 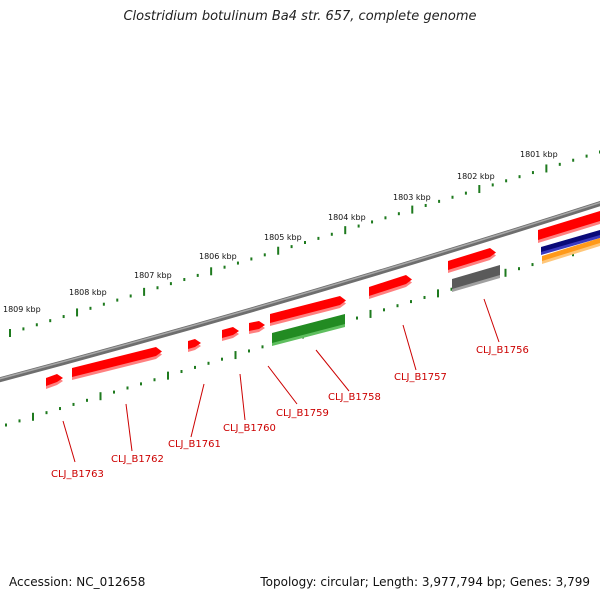 I want to click on kbp-label: 1801 kbp, so click(x=539, y=154).